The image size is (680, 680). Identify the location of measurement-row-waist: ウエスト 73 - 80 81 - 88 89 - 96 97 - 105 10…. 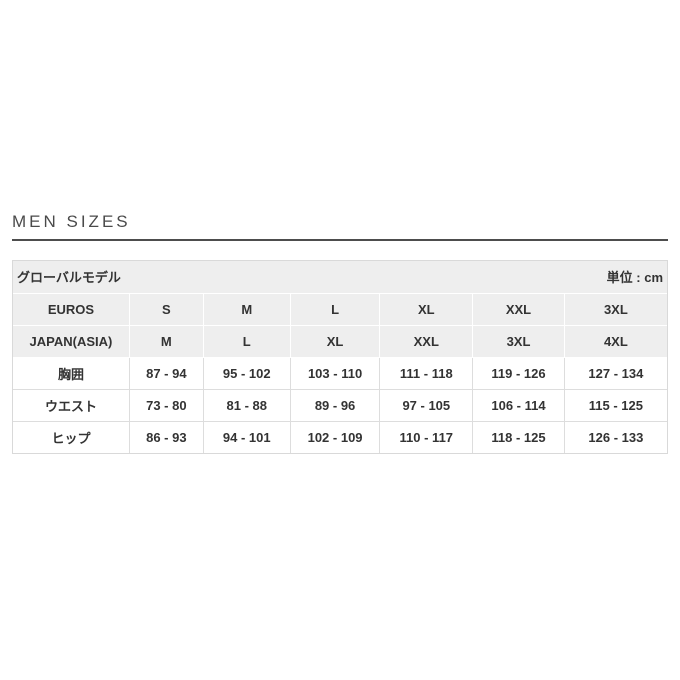
(340, 405).